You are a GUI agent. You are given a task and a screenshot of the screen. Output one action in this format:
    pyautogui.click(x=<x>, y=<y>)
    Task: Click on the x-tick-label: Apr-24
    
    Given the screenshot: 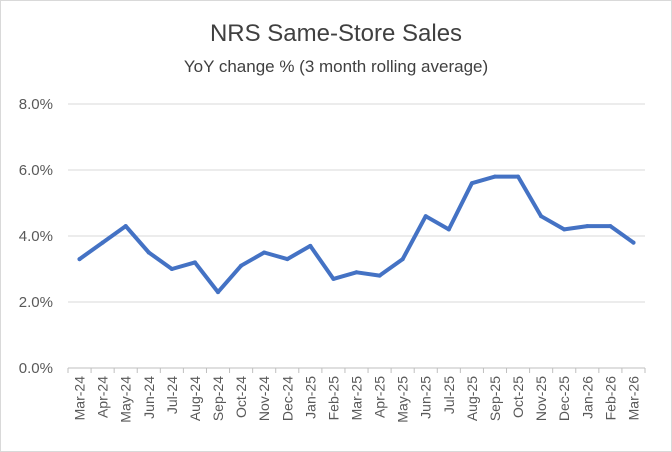 What is the action you would take?
    pyautogui.click(x=103, y=397)
    